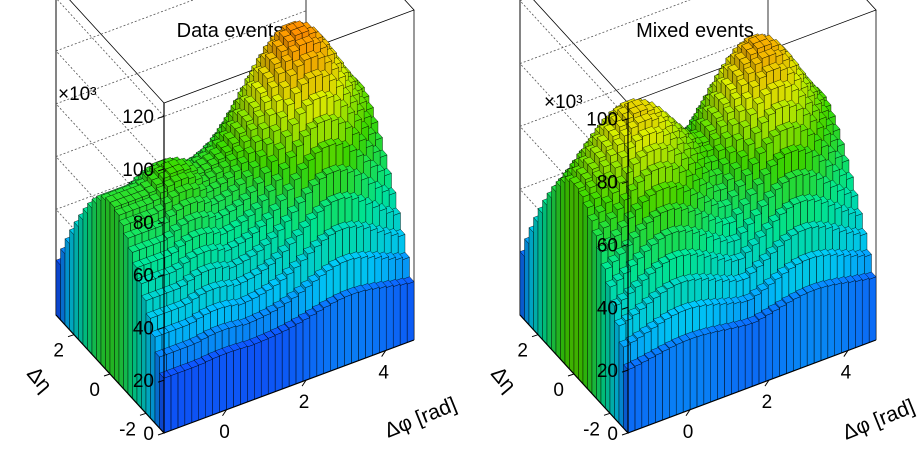 The image size is (920, 449). What do you see at coordinates (138, 170) in the screenshot?
I see `z-tick-label: 100` at bounding box center [138, 170].